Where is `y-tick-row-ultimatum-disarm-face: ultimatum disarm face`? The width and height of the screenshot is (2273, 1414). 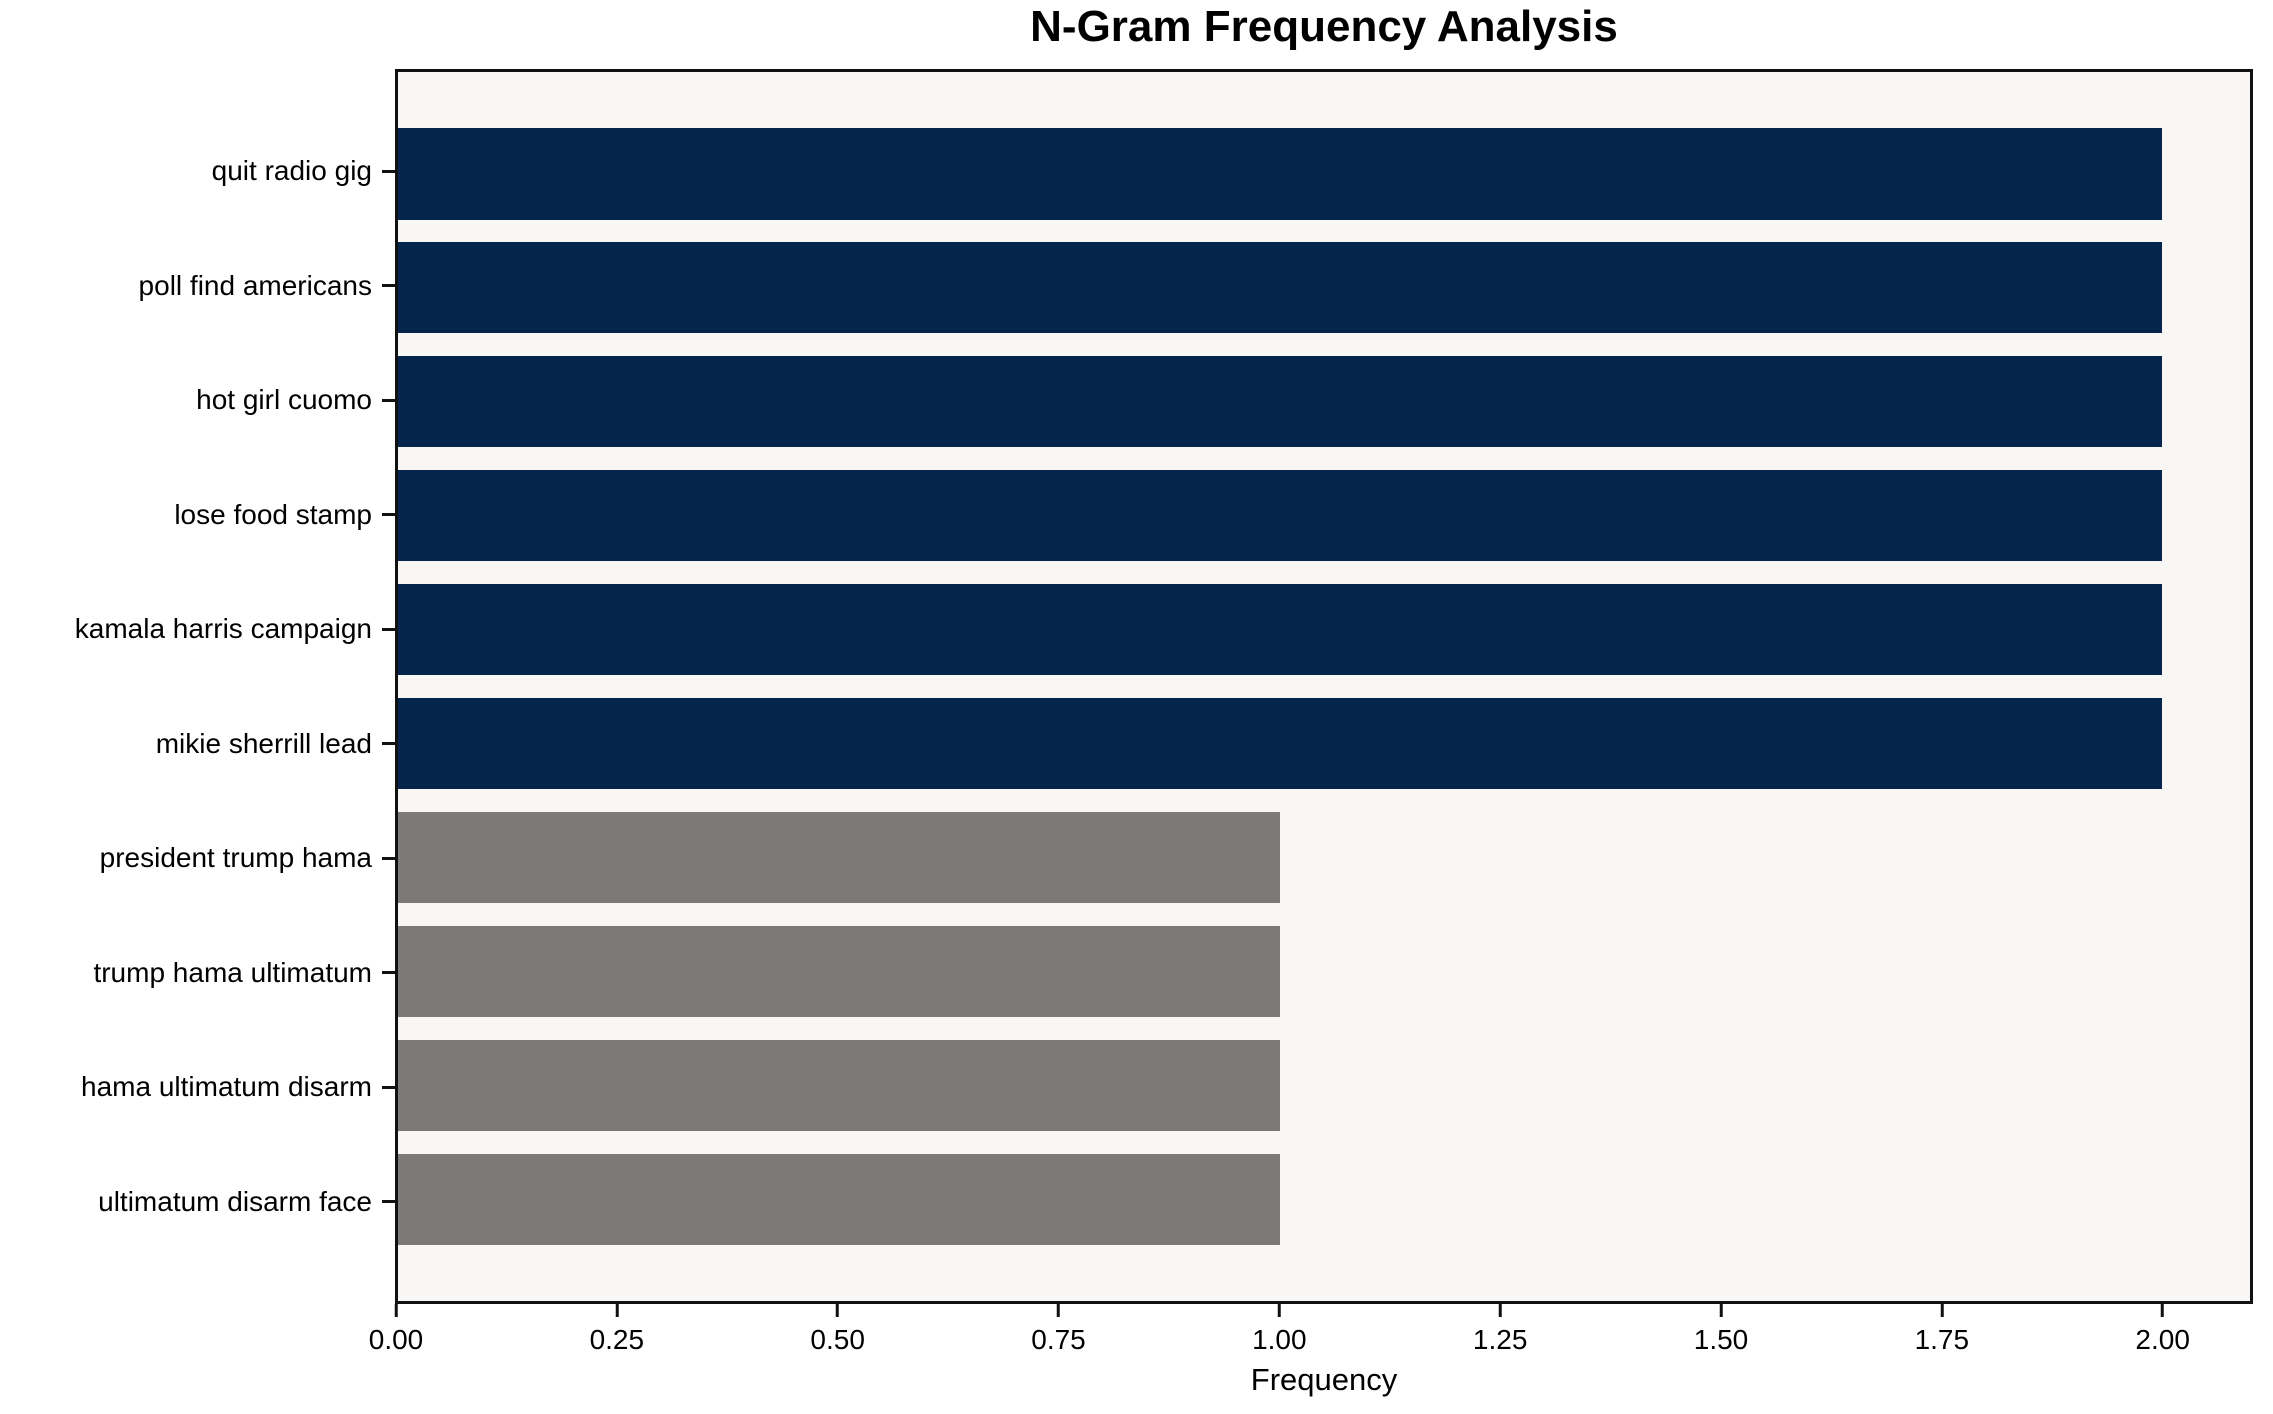 y-tick-row-ultimatum-disarm-face: ultimatum disarm face is located at coordinates (197, 1202).